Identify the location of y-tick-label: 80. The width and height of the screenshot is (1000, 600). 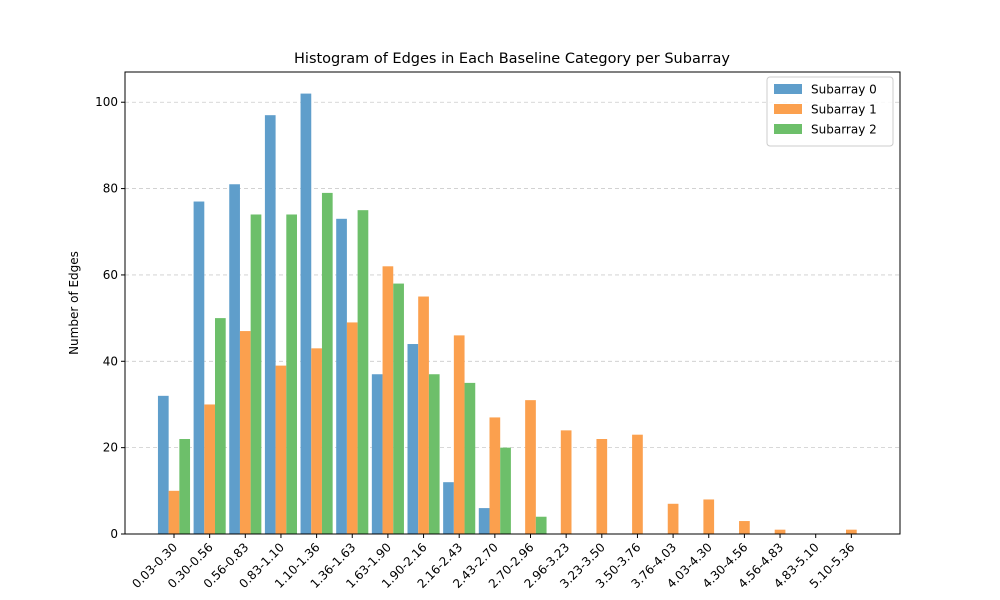
(110, 189).